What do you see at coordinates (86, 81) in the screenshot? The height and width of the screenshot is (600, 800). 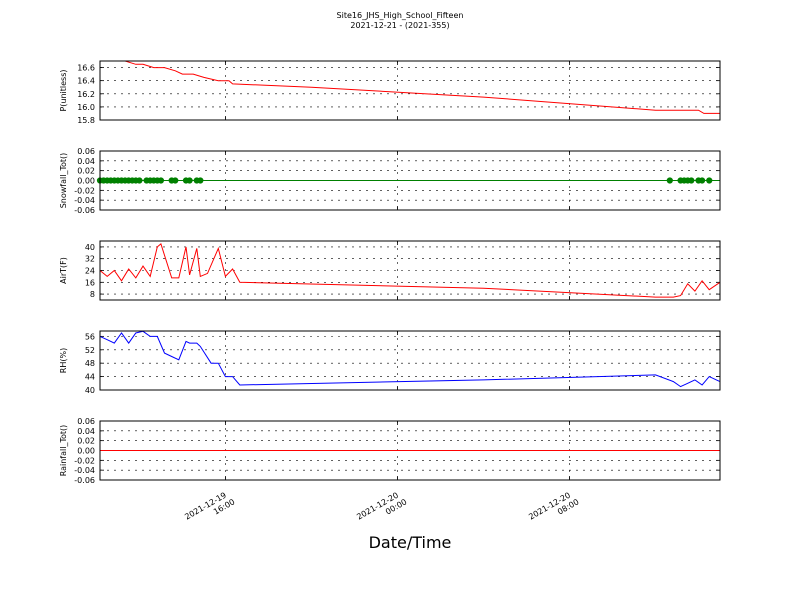 I see `y-tick-label: 16.4` at bounding box center [86, 81].